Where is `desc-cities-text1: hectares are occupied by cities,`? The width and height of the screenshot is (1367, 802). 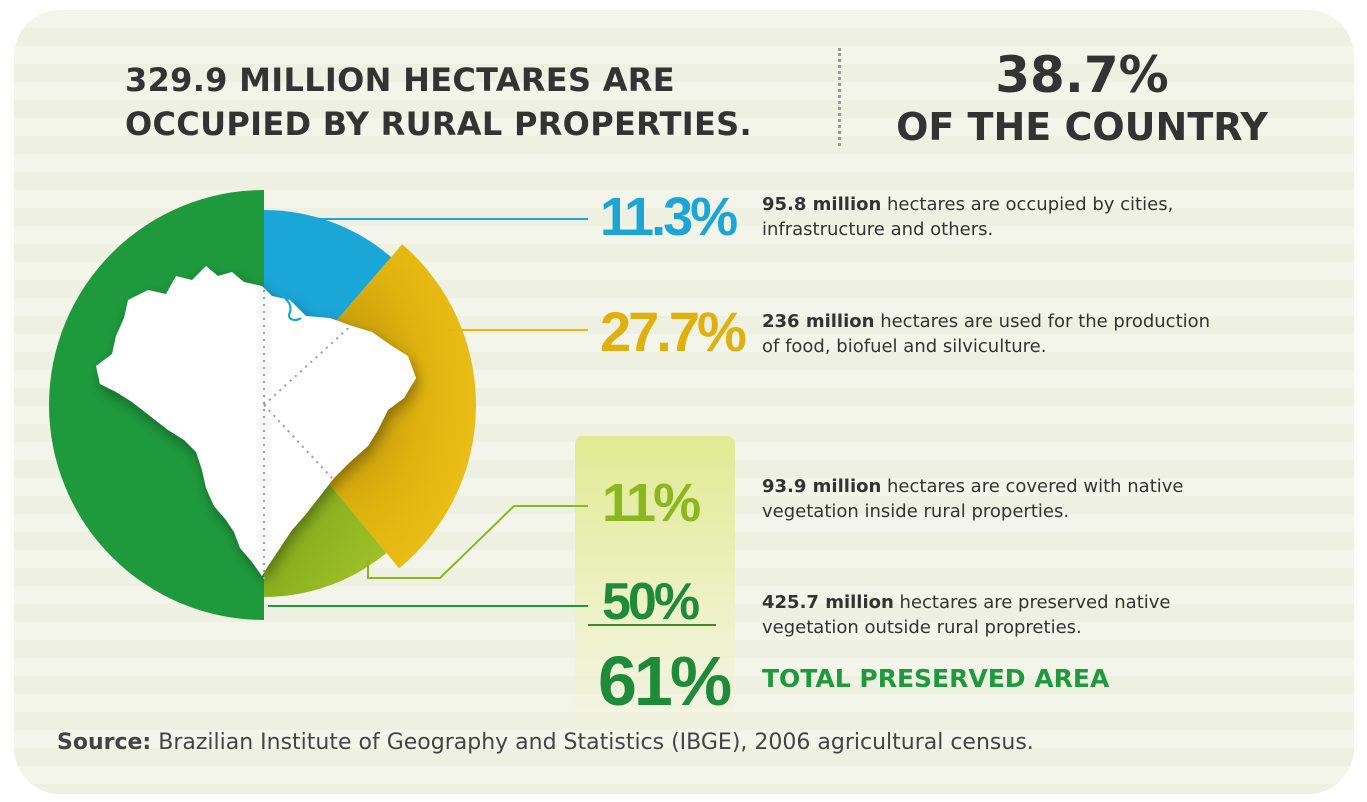 desc-cities-text1: hectares are occupied by cities, is located at coordinates (1027, 204).